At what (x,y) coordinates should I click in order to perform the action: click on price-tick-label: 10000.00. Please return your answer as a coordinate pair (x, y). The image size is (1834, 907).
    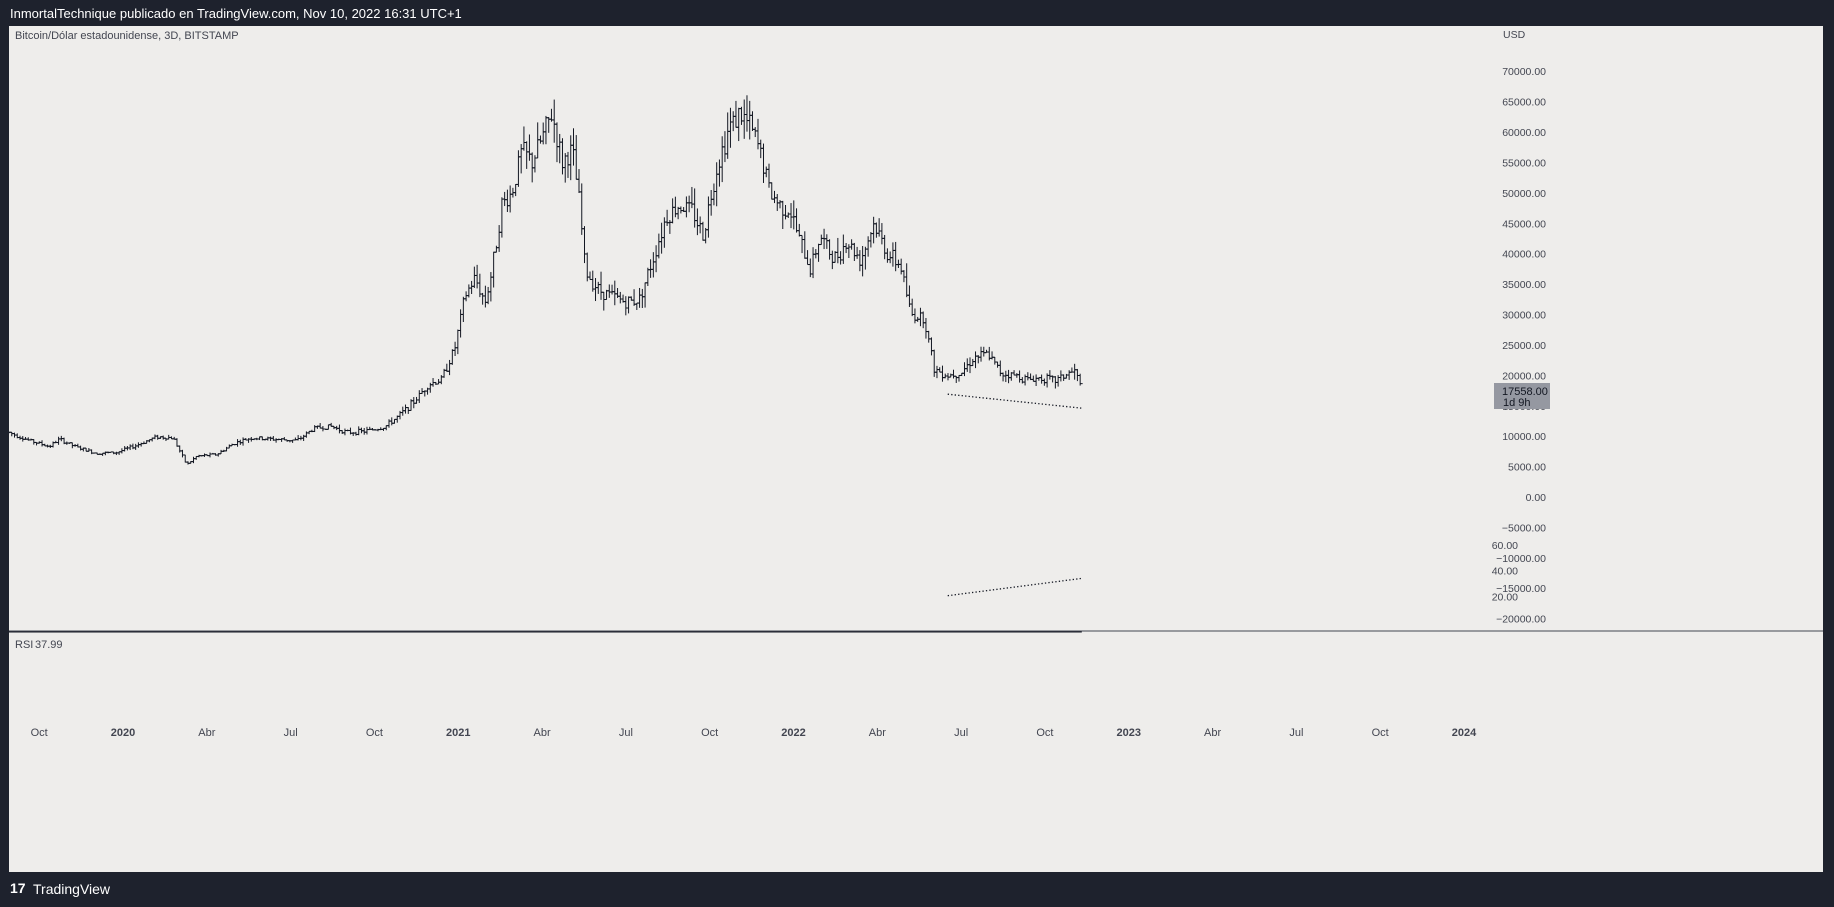
    Looking at the image, I should click on (1524, 437).